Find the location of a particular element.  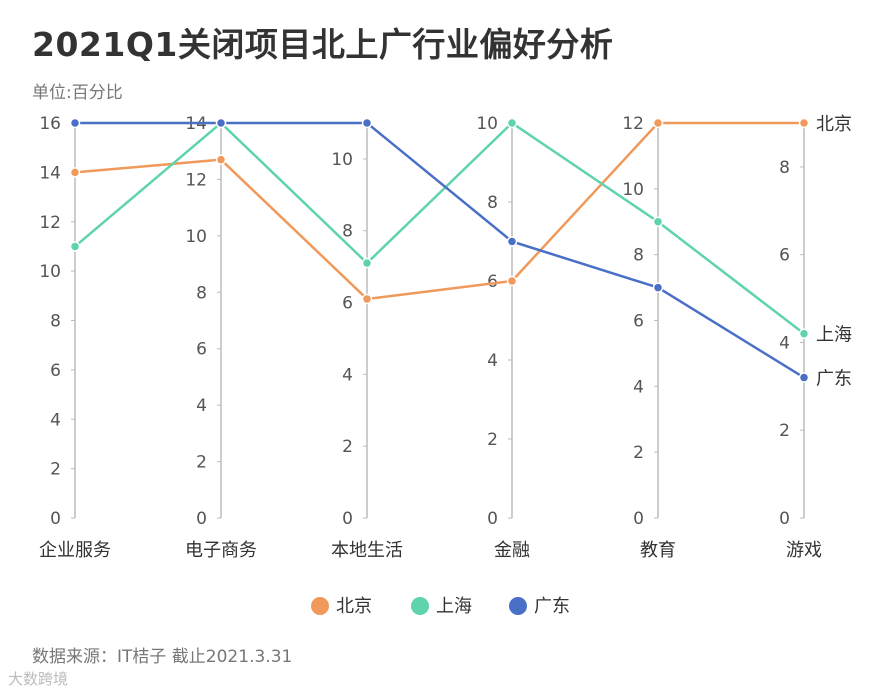

legend-item-2: 广东 is located at coordinates (539, 606).